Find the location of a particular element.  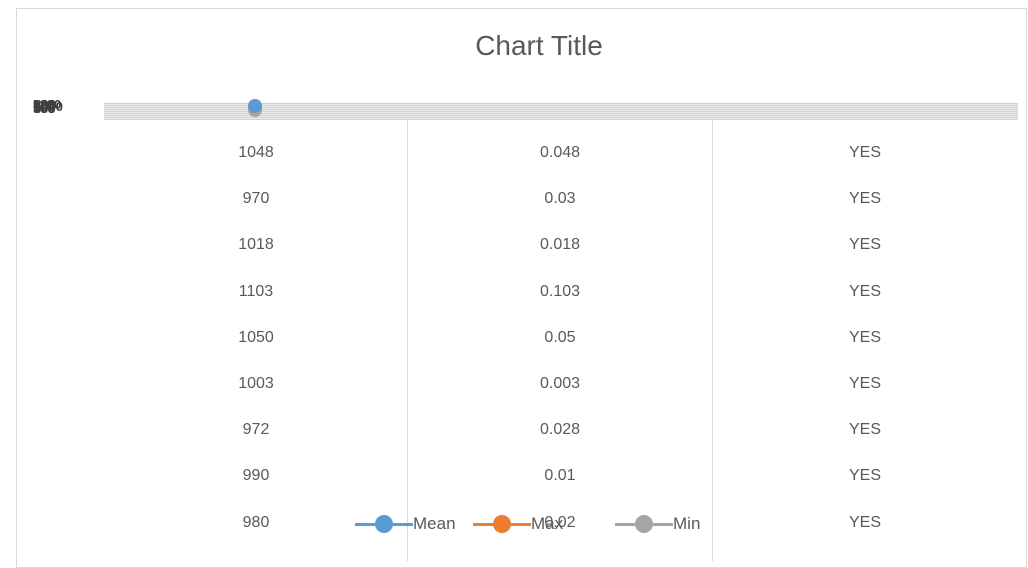

plot-area-gridlines is located at coordinates (561, 111).